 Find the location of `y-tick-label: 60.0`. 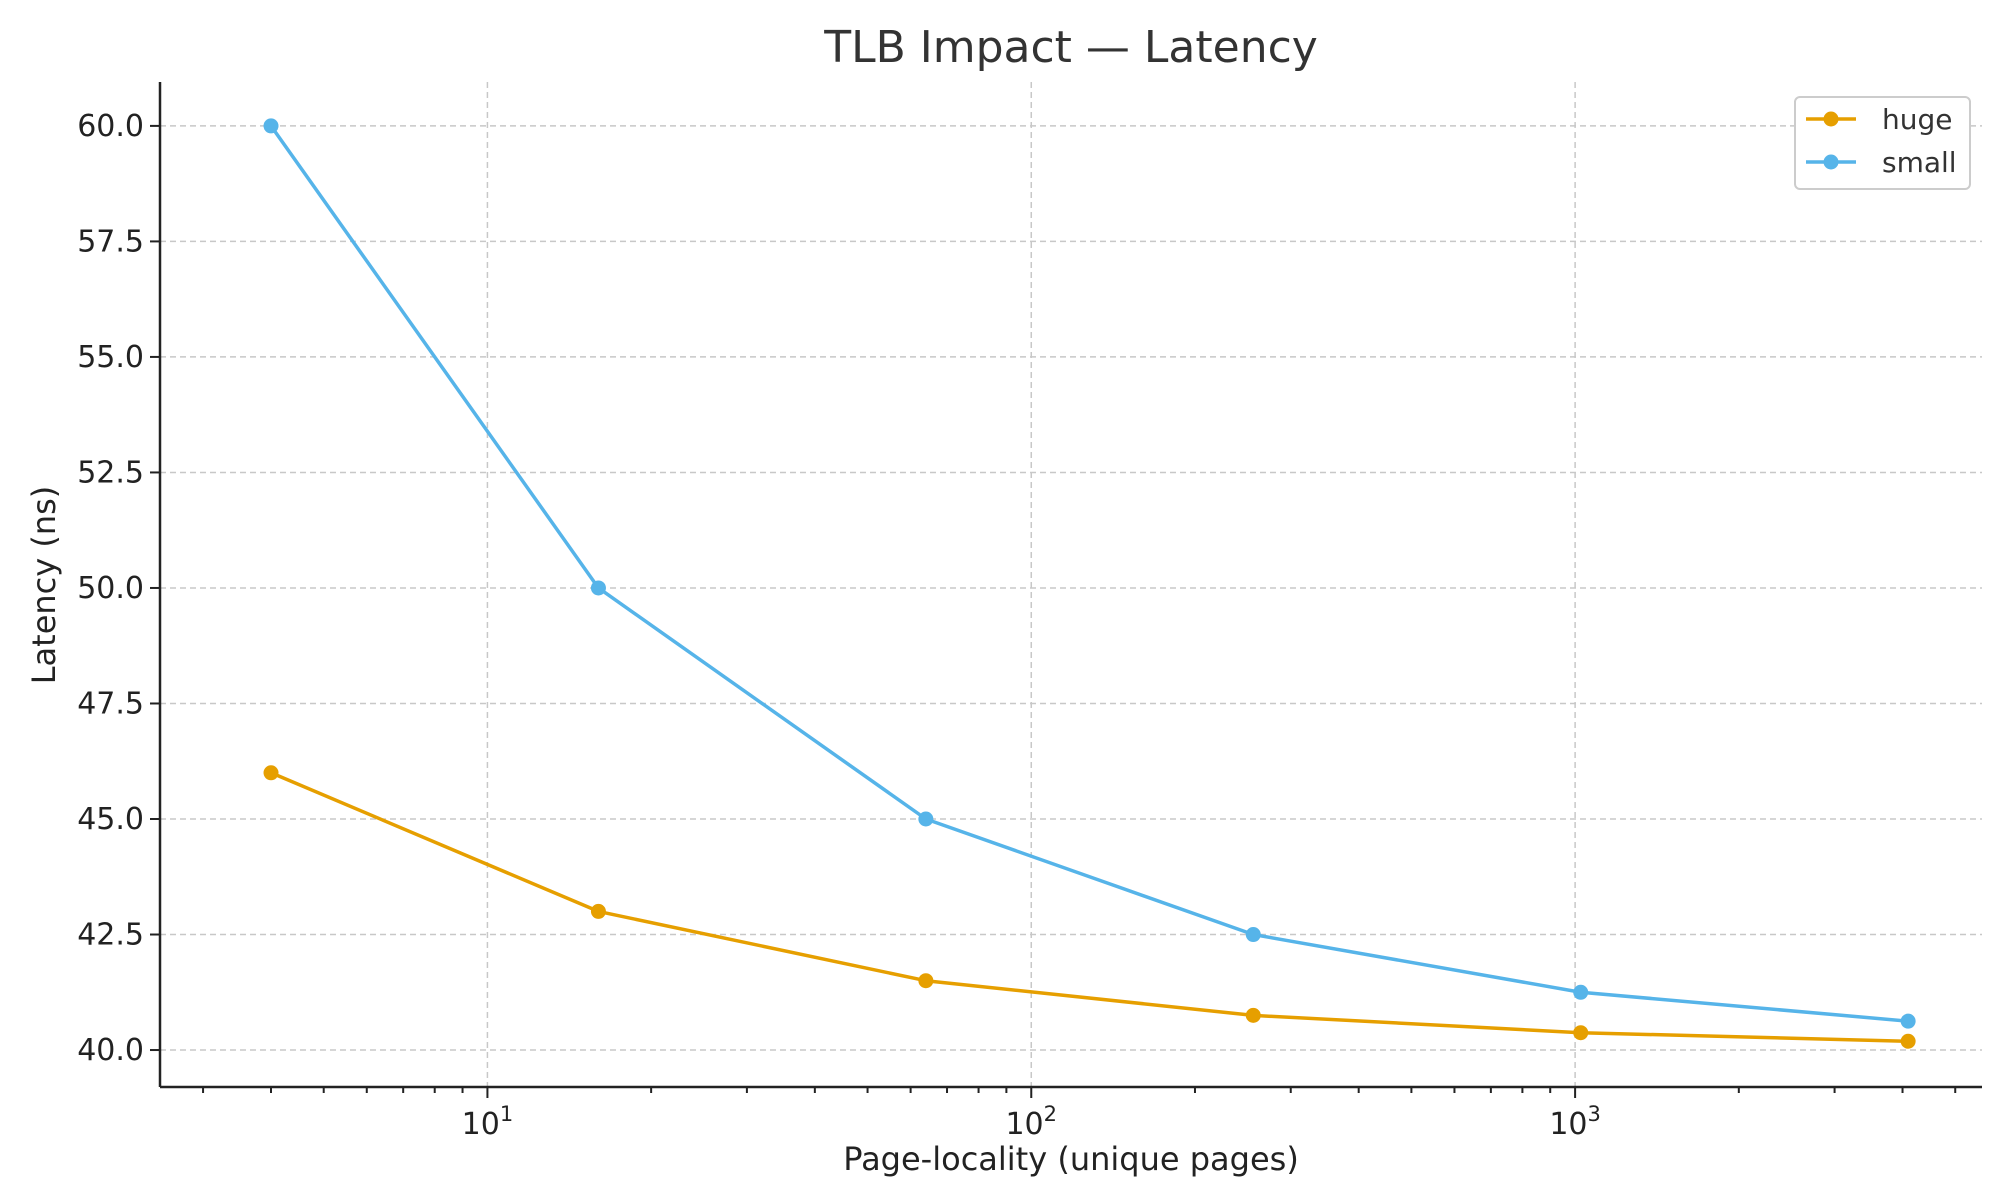

y-tick-label: 60.0 is located at coordinates (110, 126).